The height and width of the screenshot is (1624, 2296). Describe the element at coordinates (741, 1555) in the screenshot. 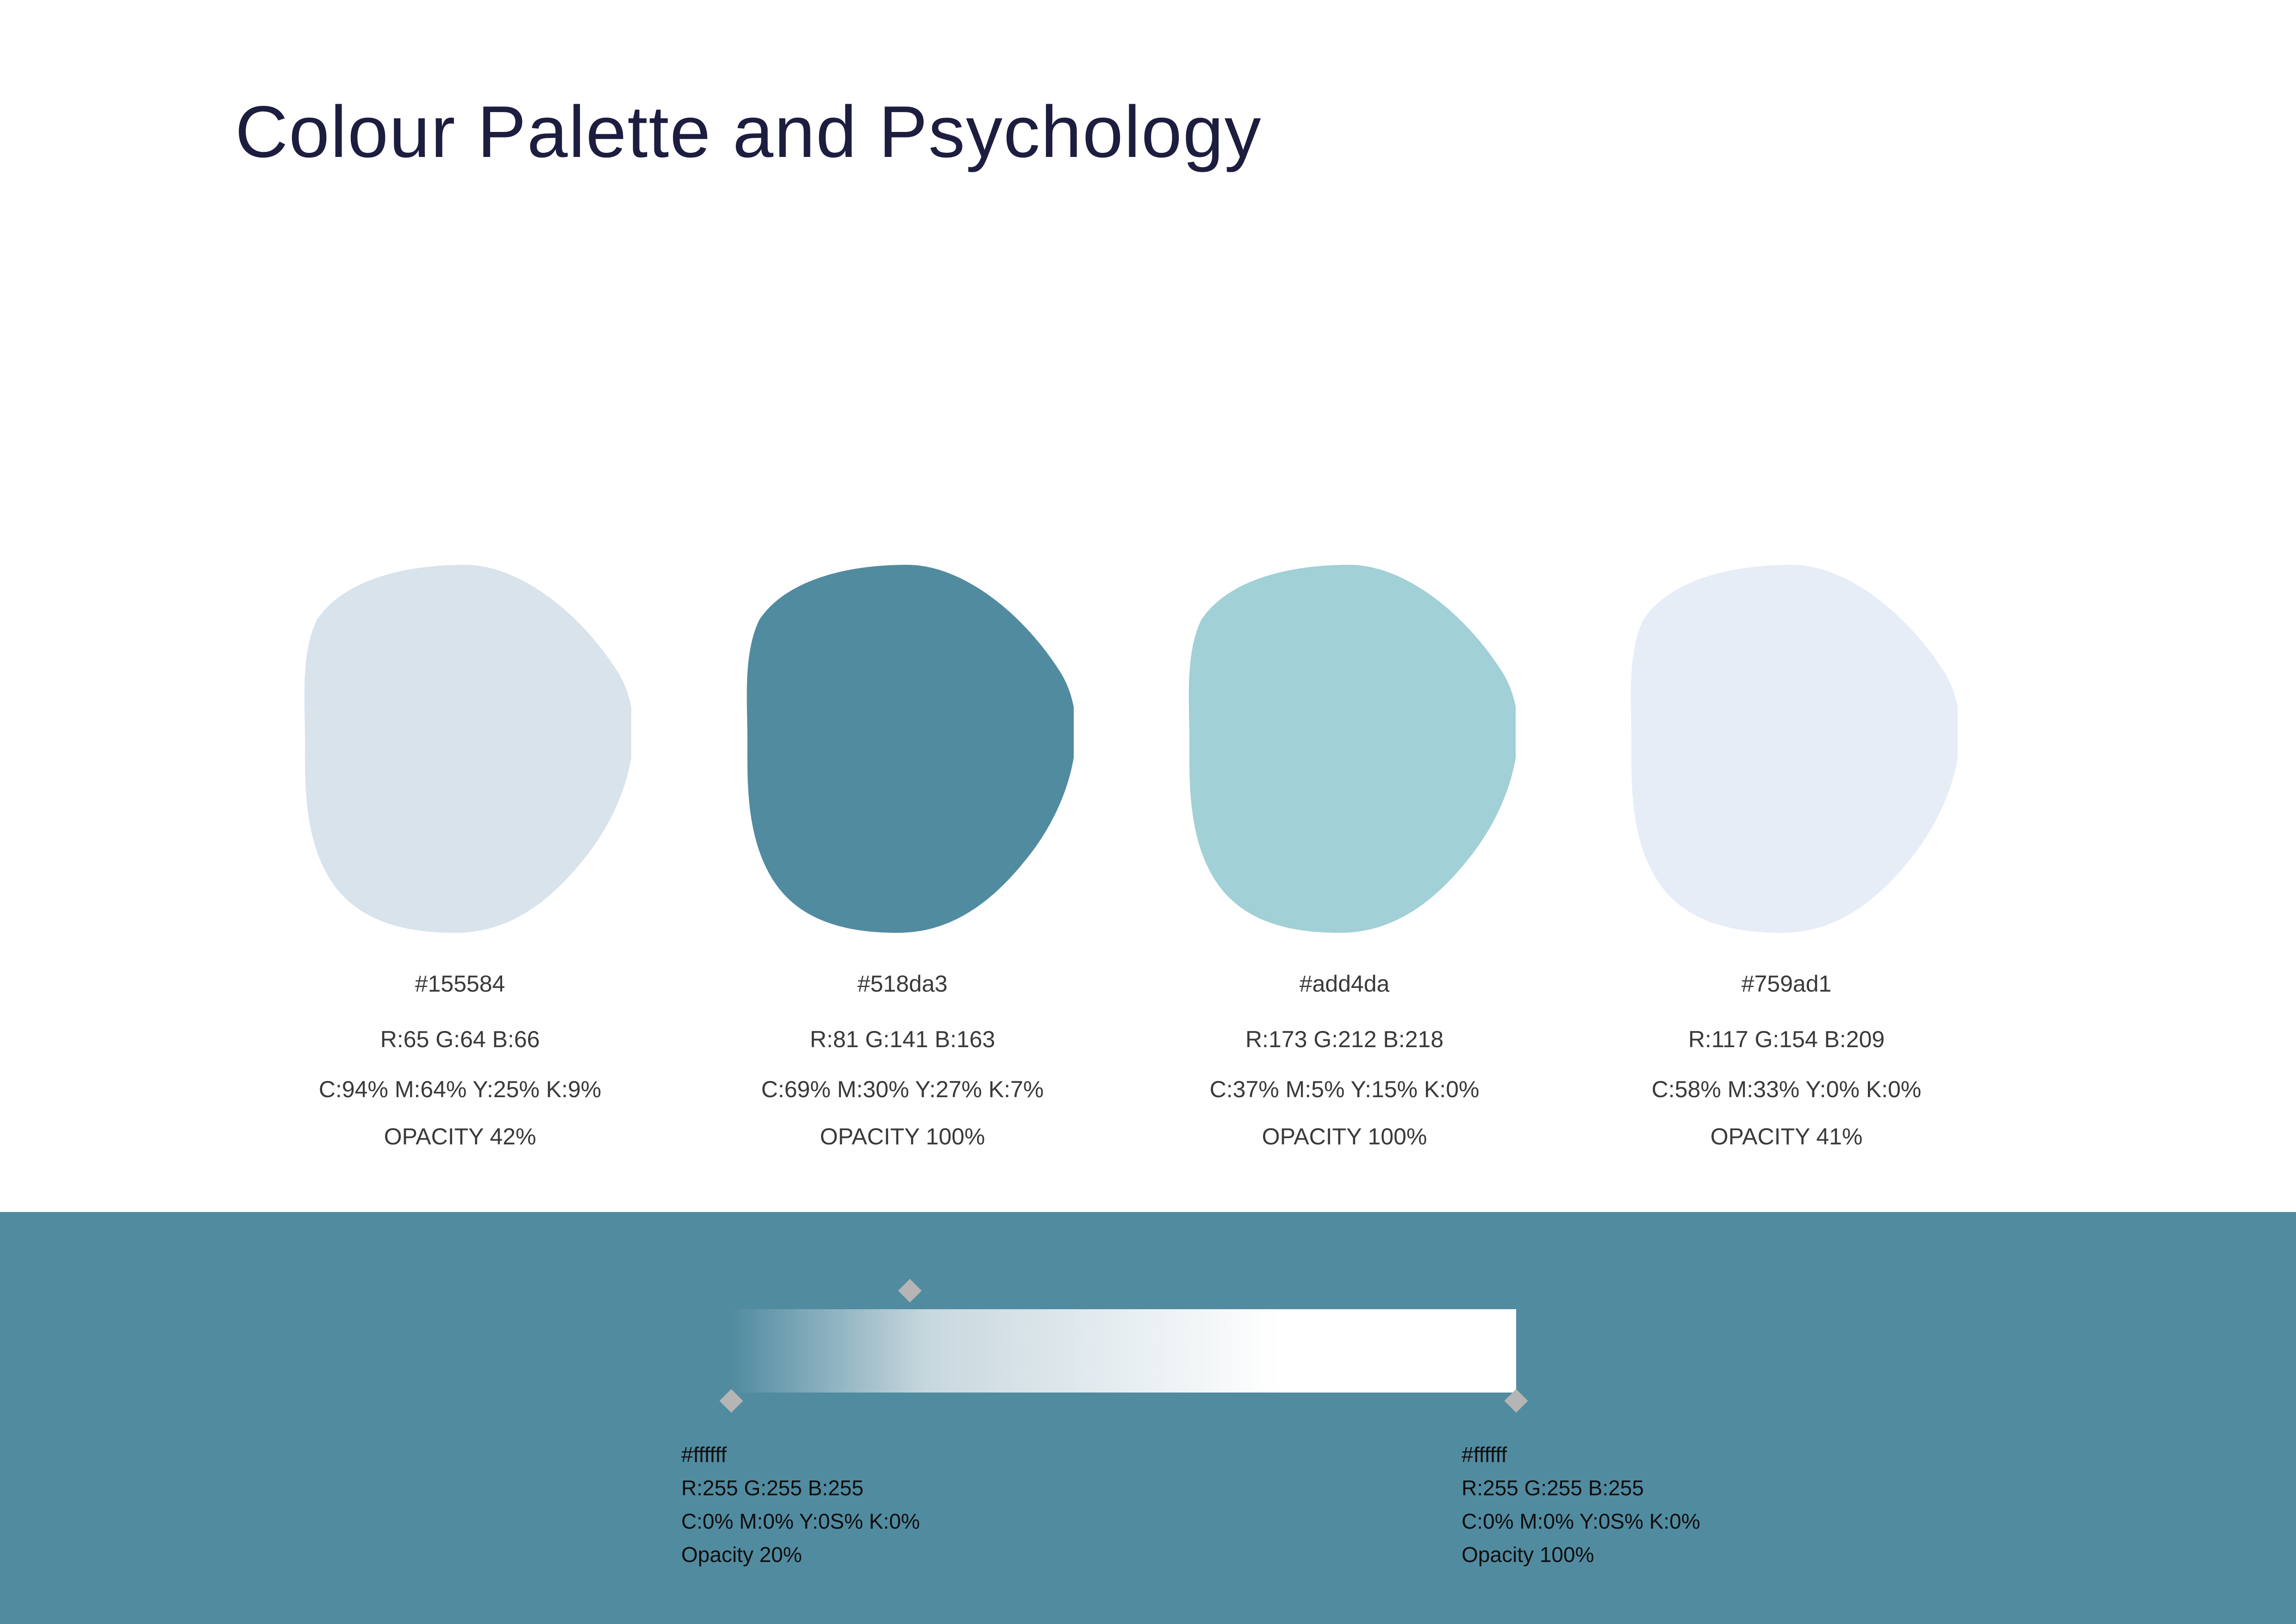

I see `stop-opacity: Opacity 20%` at that location.